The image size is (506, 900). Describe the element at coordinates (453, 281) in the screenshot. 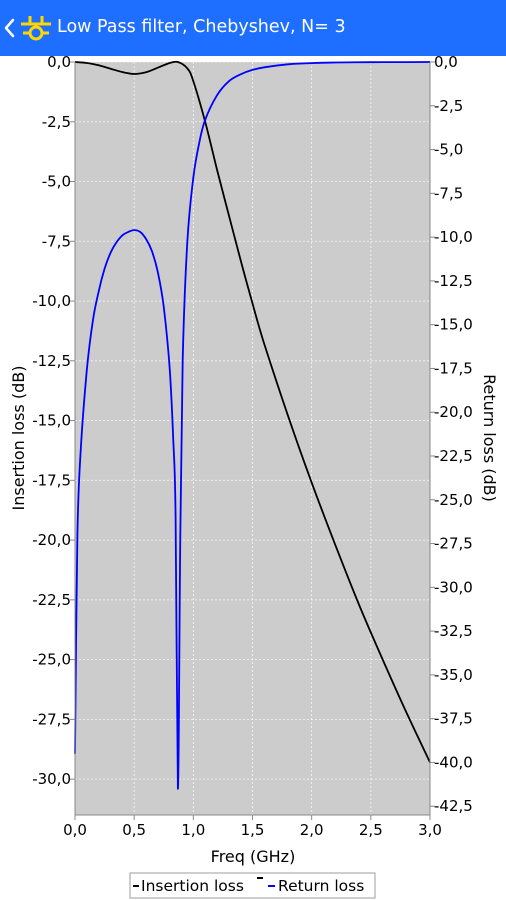

I see `y2-tick-label: -12,5` at that location.